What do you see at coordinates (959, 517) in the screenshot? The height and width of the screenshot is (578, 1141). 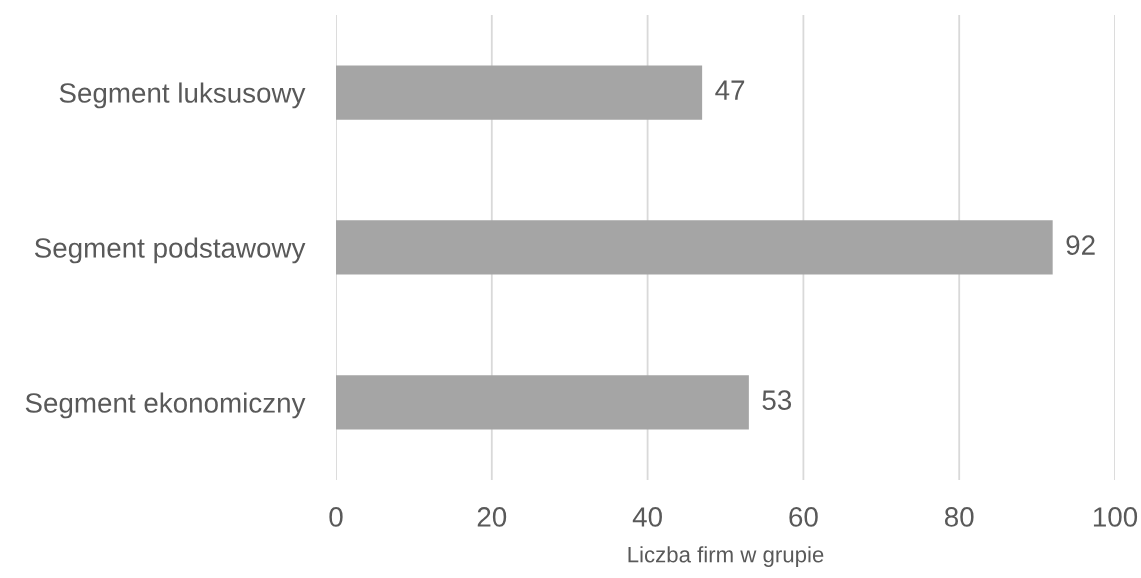 I see `x-tick-label: 80` at bounding box center [959, 517].